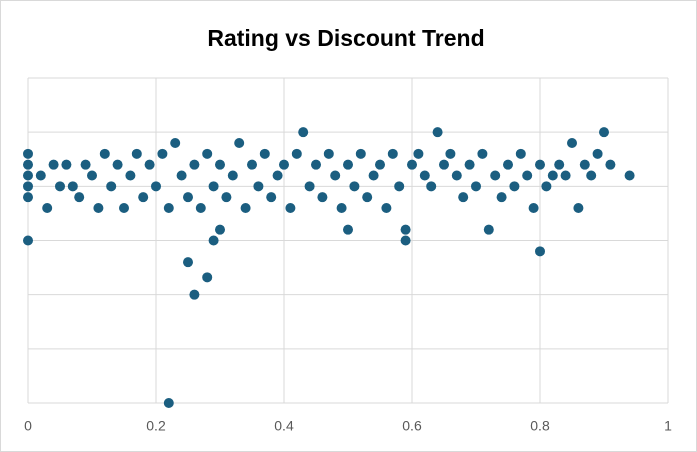 Image resolution: width=697 pixels, height=452 pixels. I want to click on x-tick-label: 0, so click(28, 426).